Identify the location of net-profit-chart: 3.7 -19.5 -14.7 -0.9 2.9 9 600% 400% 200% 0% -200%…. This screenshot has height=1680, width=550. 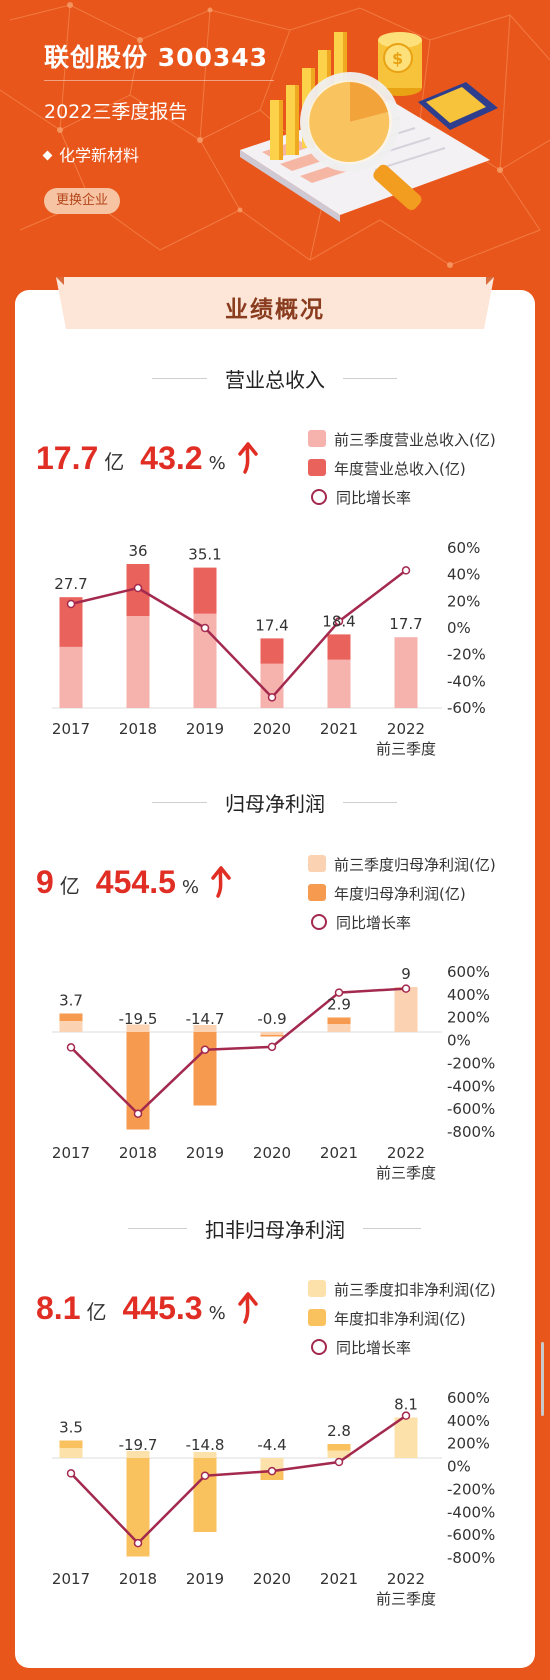
(273, 1072).